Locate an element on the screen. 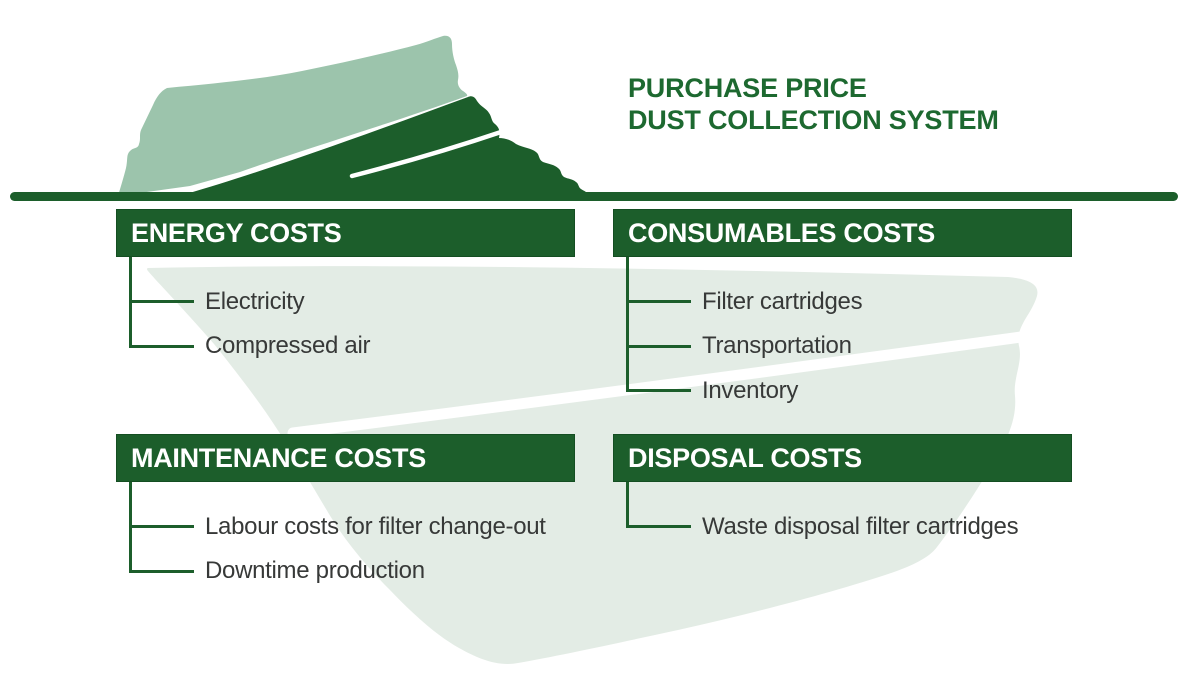 The height and width of the screenshot is (676, 1200). section-header-bar: DISPOSAL COSTS is located at coordinates (842, 458).